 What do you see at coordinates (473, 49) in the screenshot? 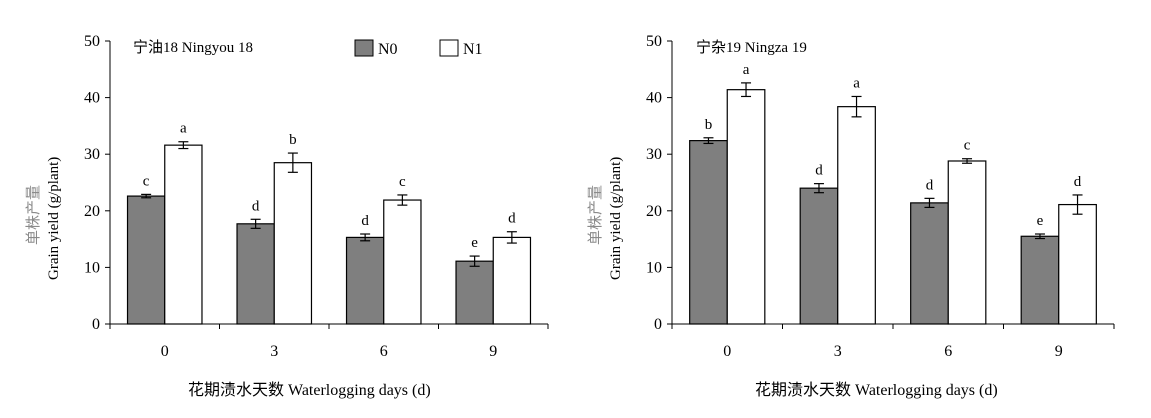
I see `legend-label-n1: N1` at bounding box center [473, 49].